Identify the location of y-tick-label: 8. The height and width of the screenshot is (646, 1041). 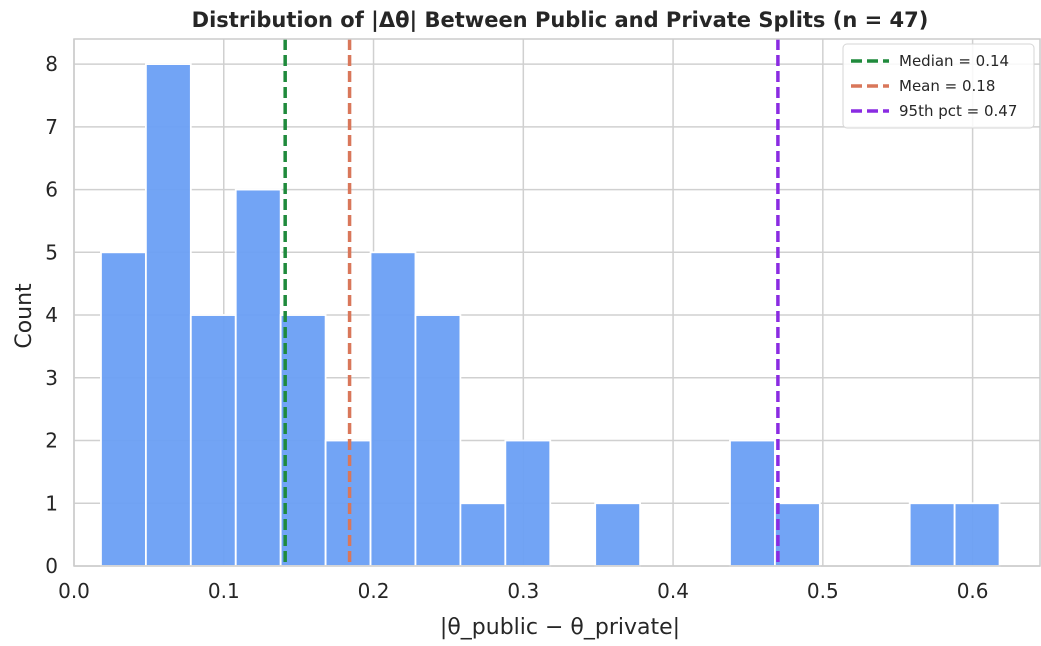
(51, 64).